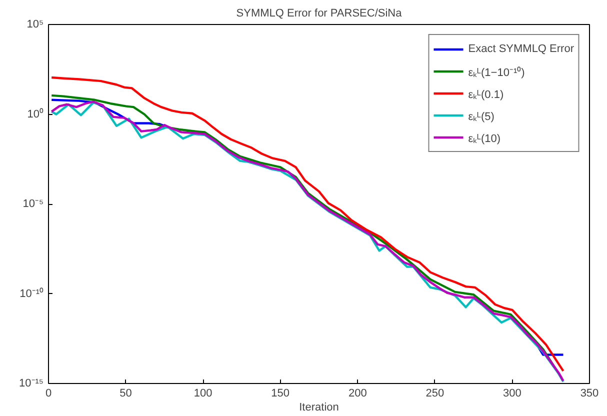 Image resolution: width=607 pixels, height=416 pixels. I want to click on x-tick-label: 0, so click(48, 394).